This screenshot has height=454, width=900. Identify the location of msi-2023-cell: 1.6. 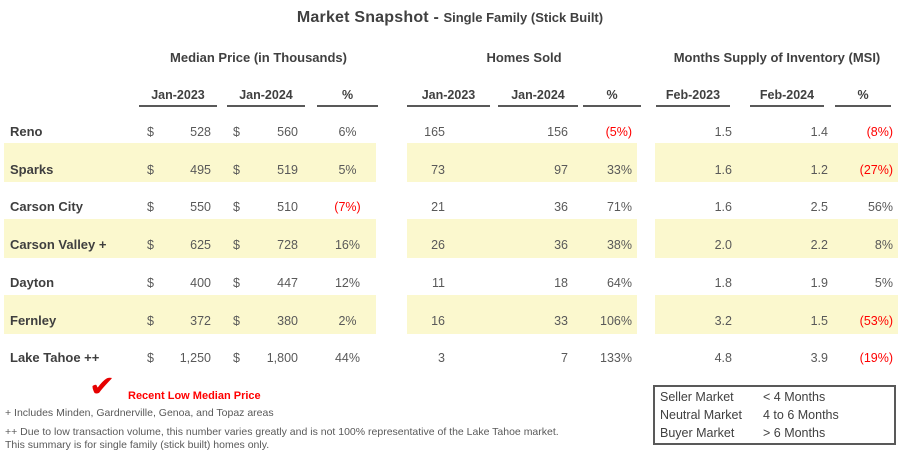
(723, 170).